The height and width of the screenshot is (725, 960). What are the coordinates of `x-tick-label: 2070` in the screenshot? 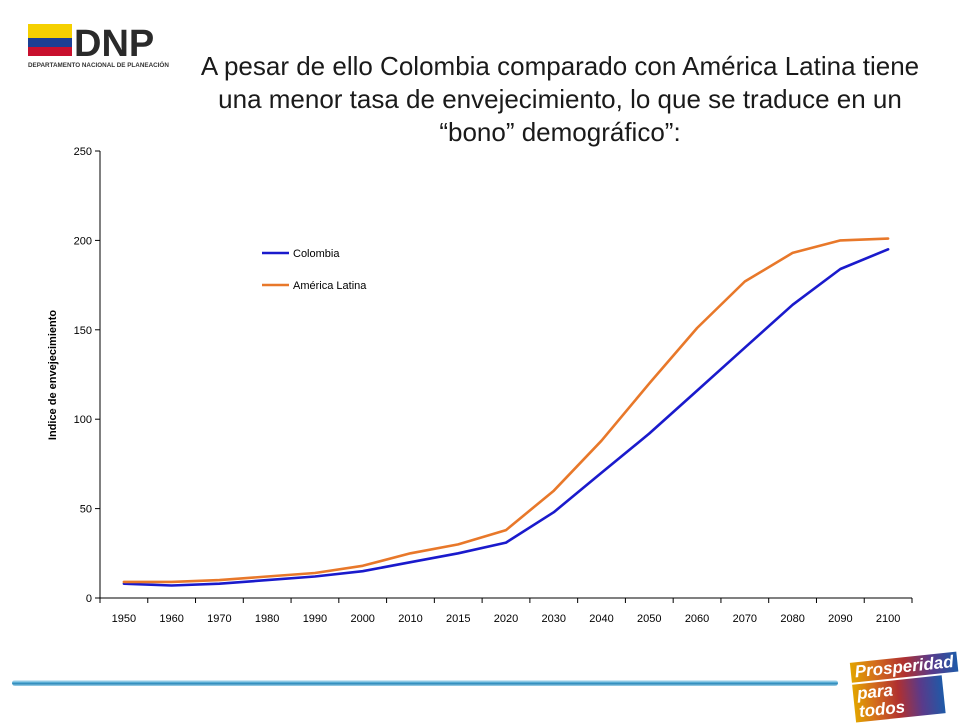 It's located at (745, 619).